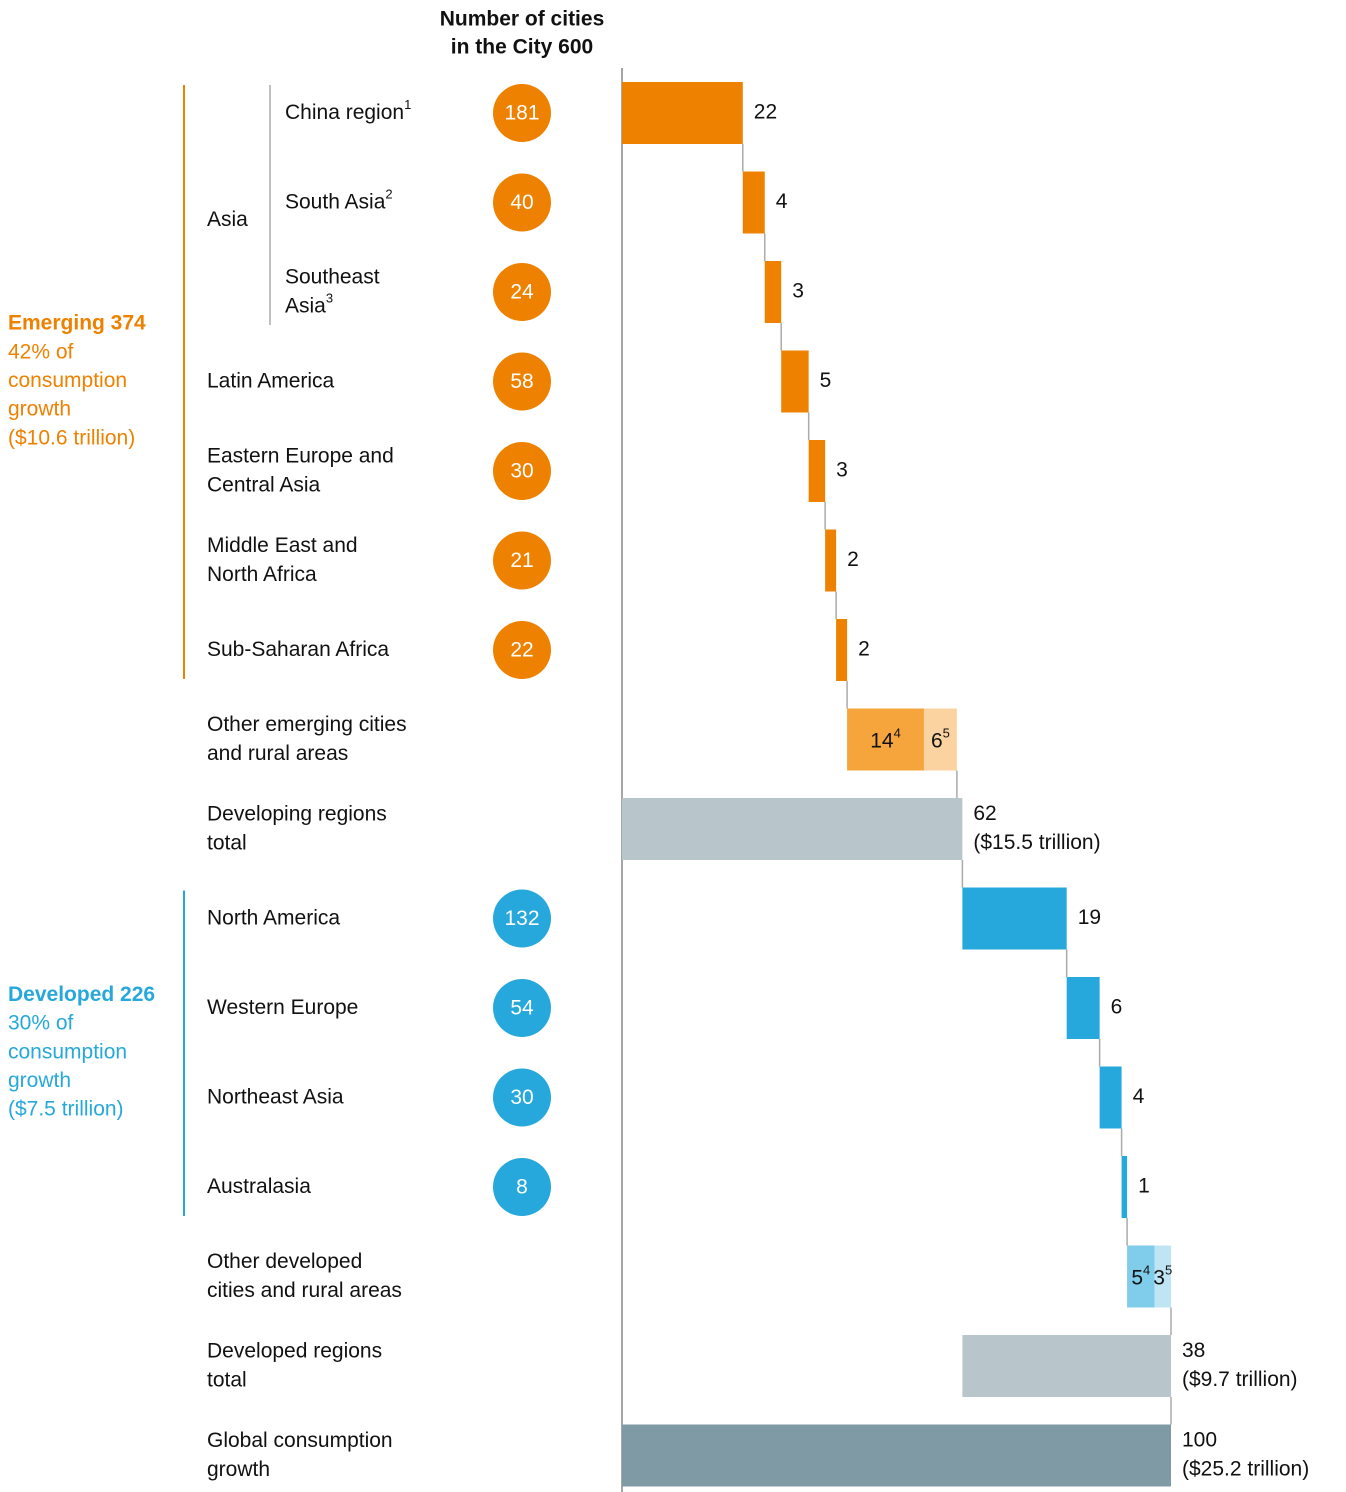 The image size is (1346, 1492). I want to click on row-label-line: Global consumption, so click(300, 1440).